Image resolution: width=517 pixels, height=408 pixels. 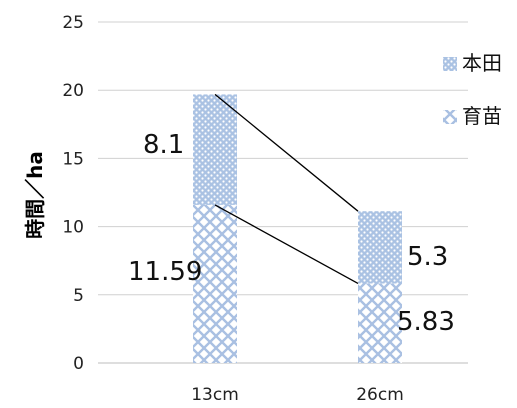 I want to click on y-axis-ticks: 0 5 10 15 20 25, so click(x=73, y=193).